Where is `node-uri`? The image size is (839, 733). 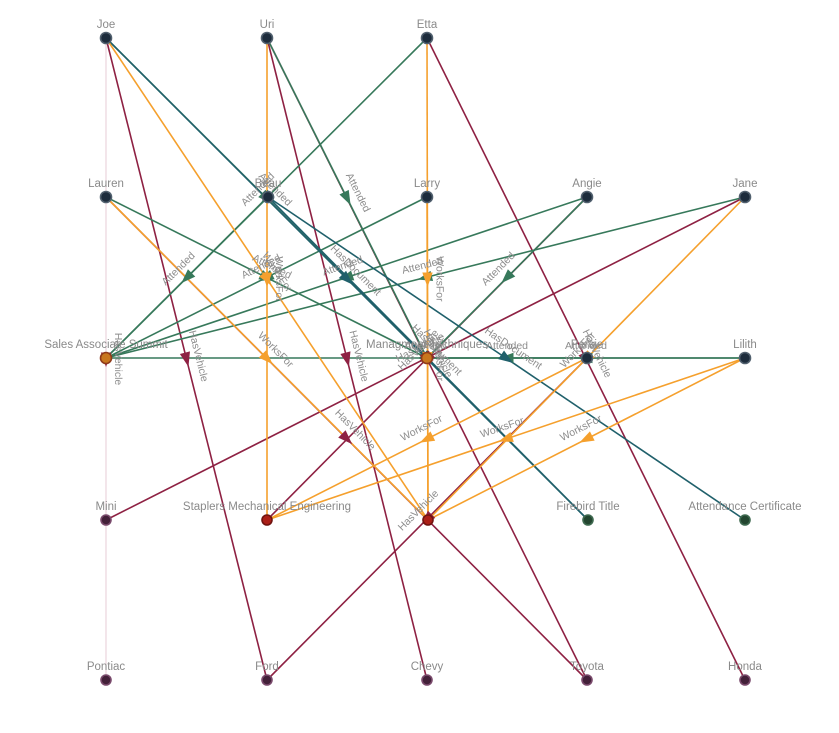
node-uri is located at coordinates (267, 38).